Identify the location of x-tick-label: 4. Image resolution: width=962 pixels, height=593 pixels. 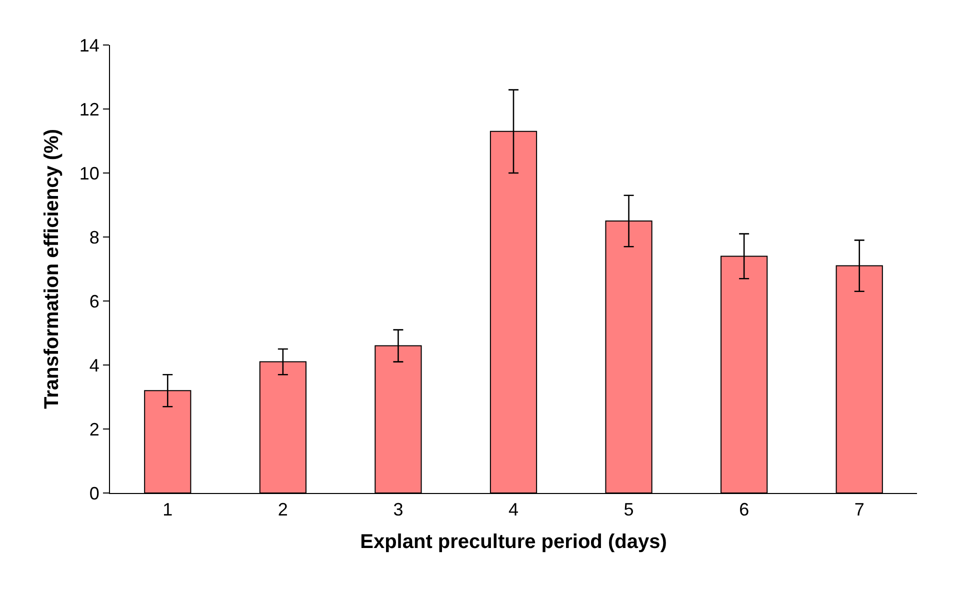
(513, 510).